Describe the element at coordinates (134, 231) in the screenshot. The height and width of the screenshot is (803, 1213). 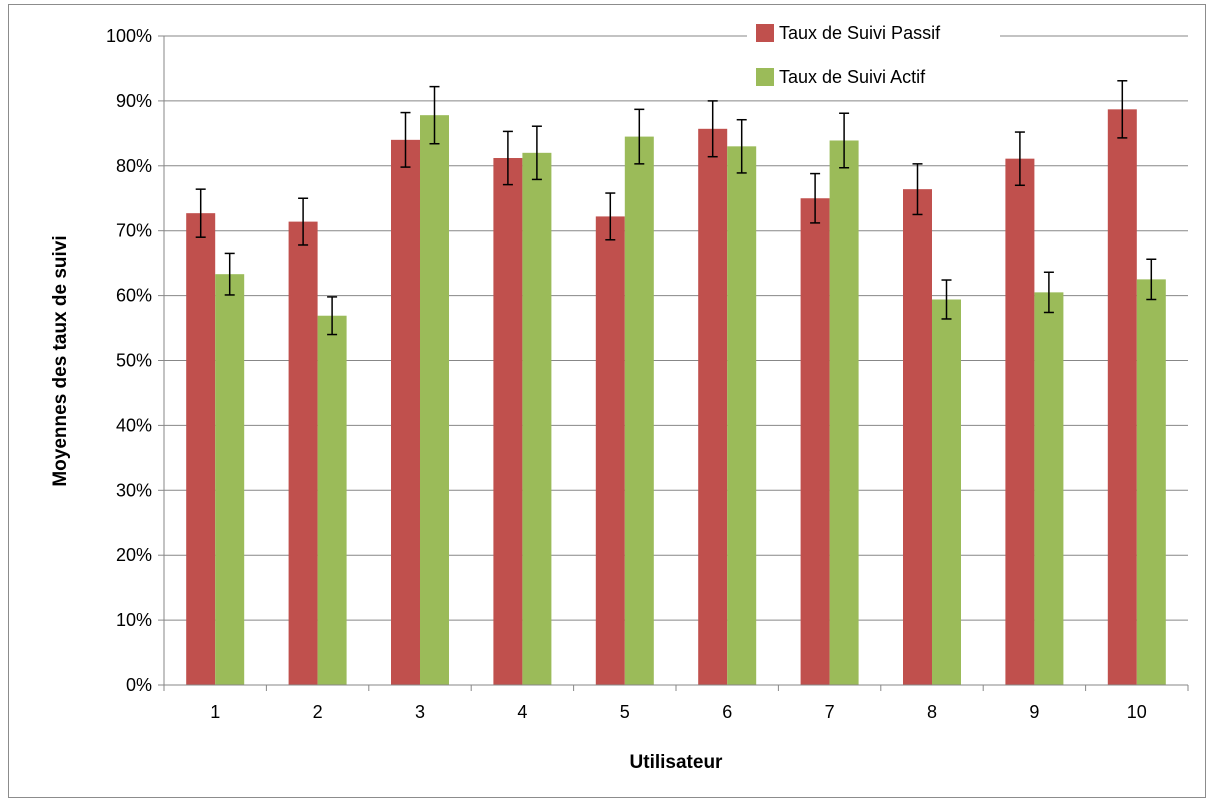
I see `y-tick-label: 70%` at that location.